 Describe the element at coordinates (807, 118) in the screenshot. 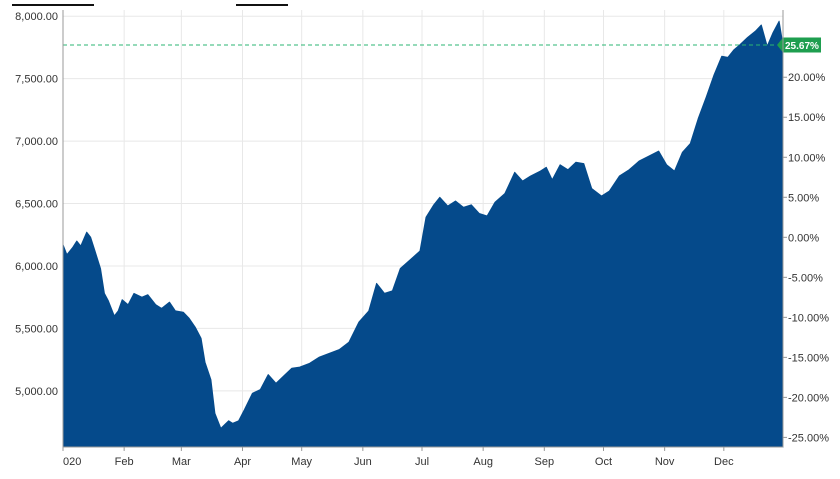

I see `y-tick-label-right: 15.00%` at that location.